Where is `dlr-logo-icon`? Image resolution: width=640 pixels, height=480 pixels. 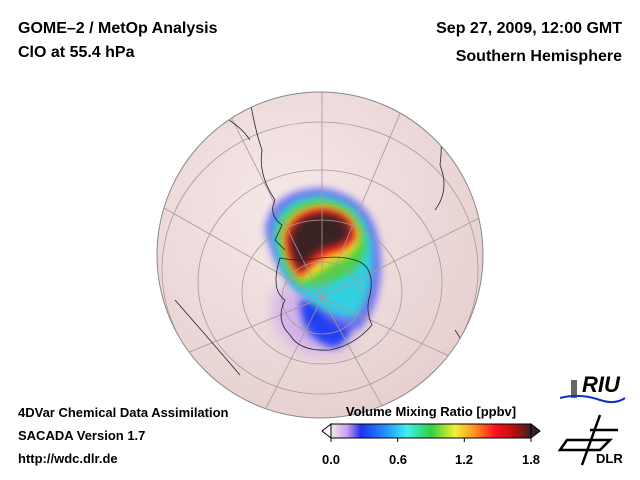
dlr-logo-icon is located at coordinates (587, 440).